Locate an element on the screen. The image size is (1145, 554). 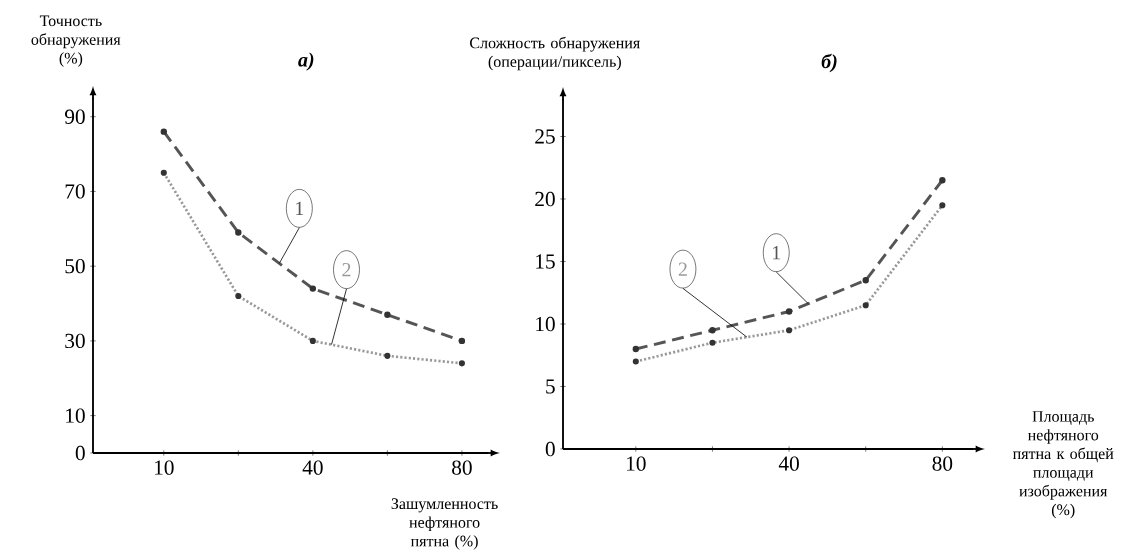
y-axis-title: Сложность обнаружения (операции/пиксель) is located at coordinates (555, 53).